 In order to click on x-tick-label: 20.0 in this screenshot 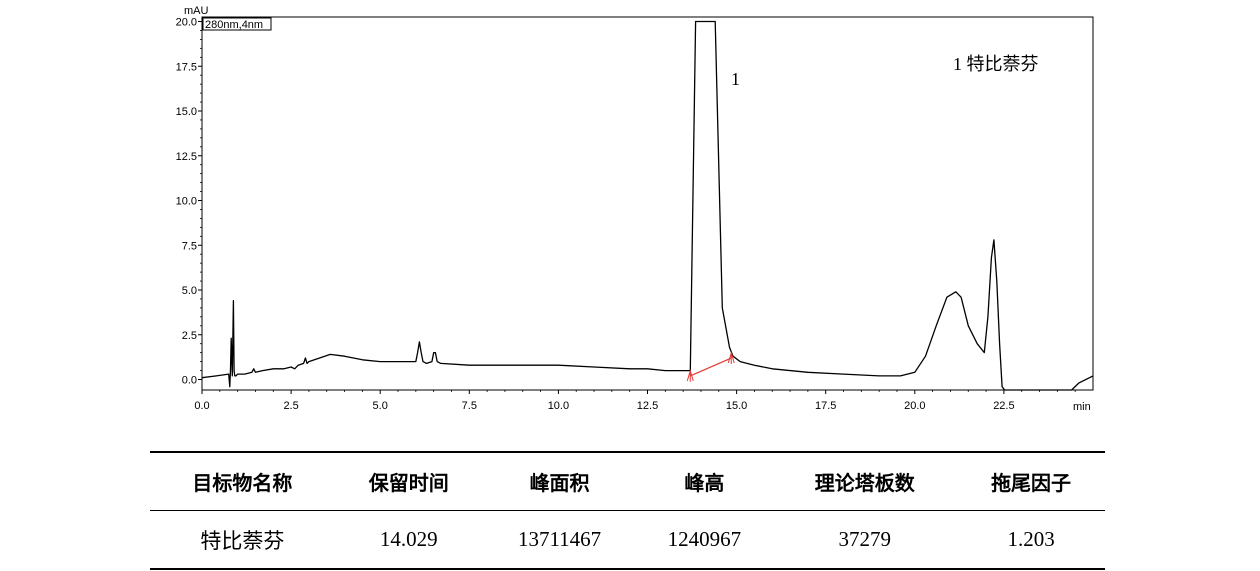, I will do `click(914, 406)`.